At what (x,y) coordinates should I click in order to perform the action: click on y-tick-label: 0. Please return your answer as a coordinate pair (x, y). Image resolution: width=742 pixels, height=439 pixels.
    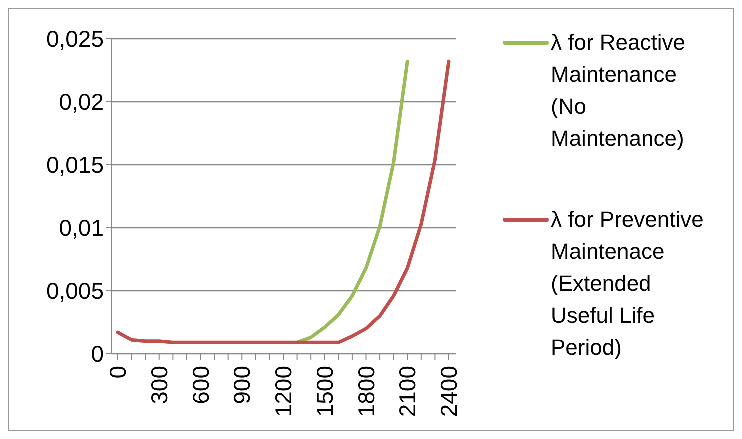
    Looking at the image, I should click on (97, 354).